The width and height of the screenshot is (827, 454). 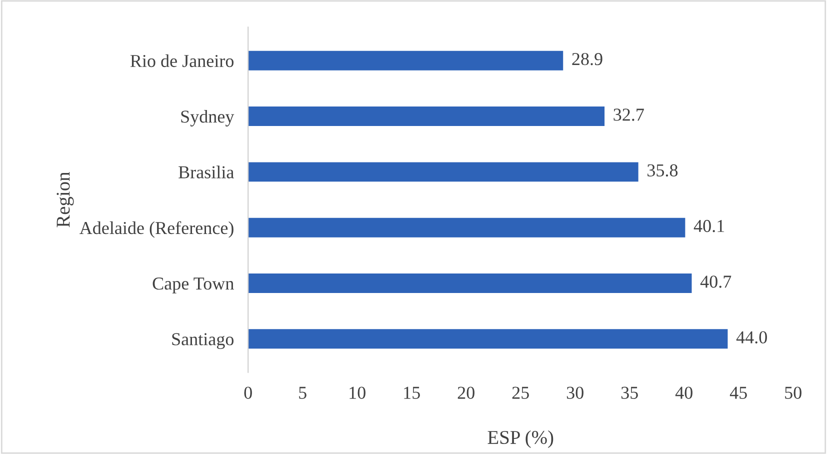 What do you see at coordinates (709, 226) in the screenshot?
I see `data-label: 40.1` at bounding box center [709, 226].